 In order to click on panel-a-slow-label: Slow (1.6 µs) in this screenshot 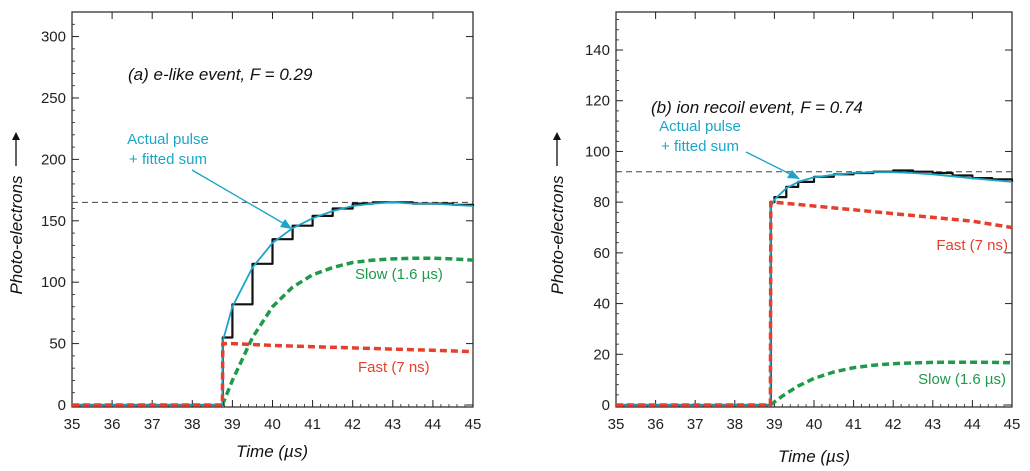, I will do `click(399, 274)`.